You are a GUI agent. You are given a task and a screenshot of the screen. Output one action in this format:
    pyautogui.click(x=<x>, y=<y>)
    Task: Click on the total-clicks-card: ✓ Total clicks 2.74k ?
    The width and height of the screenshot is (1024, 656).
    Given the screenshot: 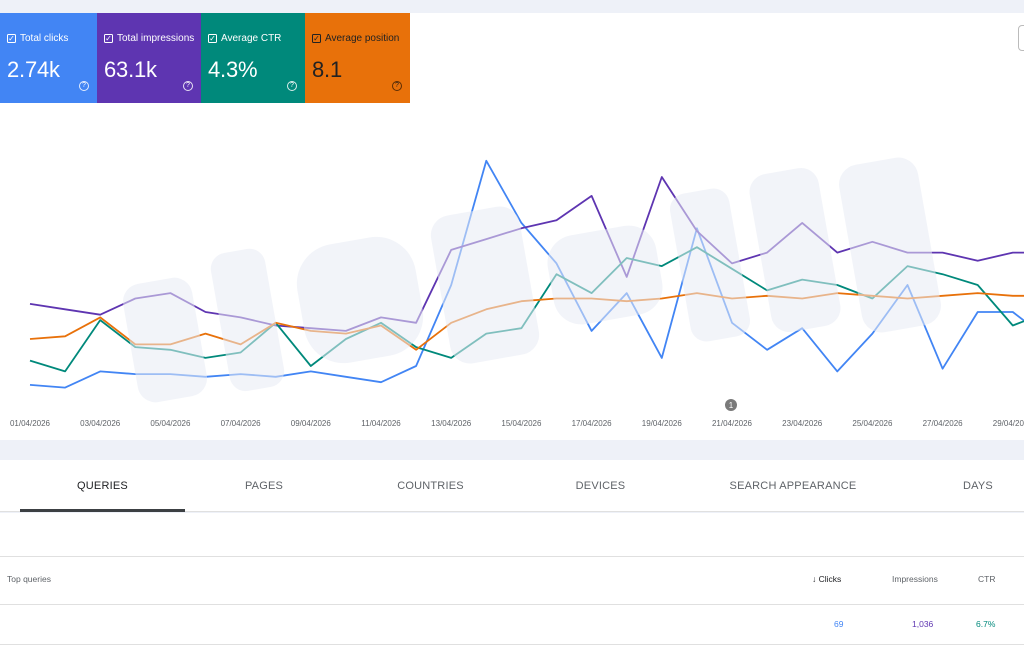 What is the action you would take?
    pyautogui.click(x=48, y=58)
    